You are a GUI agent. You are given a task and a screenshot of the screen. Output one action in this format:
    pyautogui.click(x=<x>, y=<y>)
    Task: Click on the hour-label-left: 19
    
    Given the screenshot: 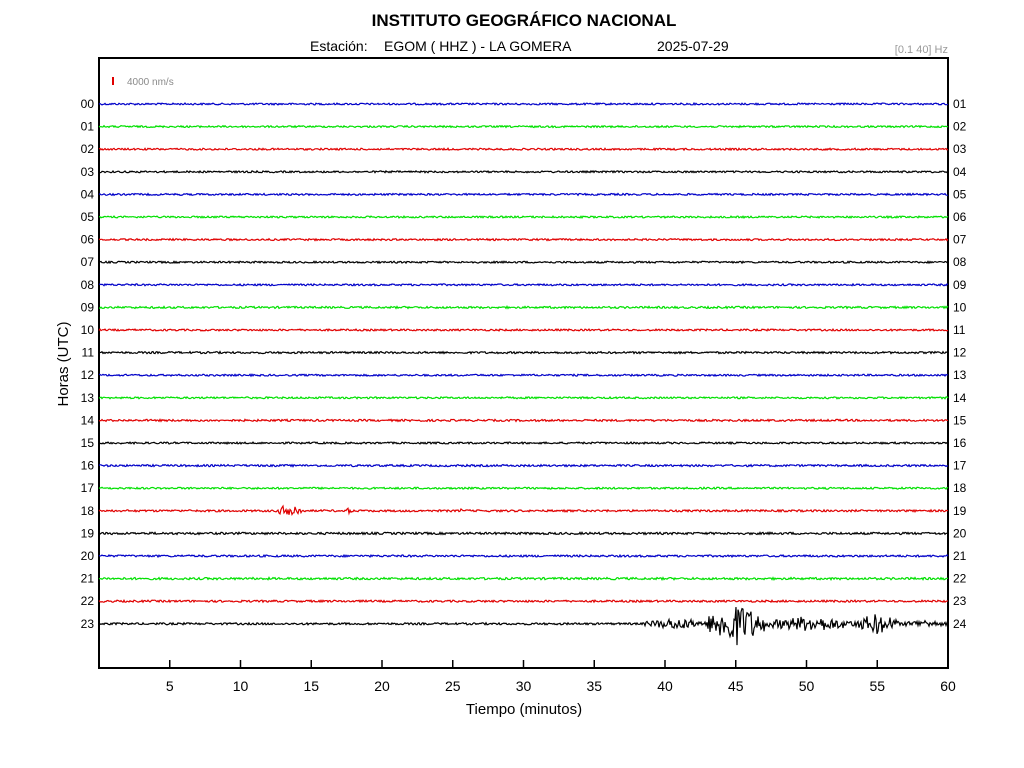 What is the action you would take?
    pyautogui.click(x=88, y=533)
    